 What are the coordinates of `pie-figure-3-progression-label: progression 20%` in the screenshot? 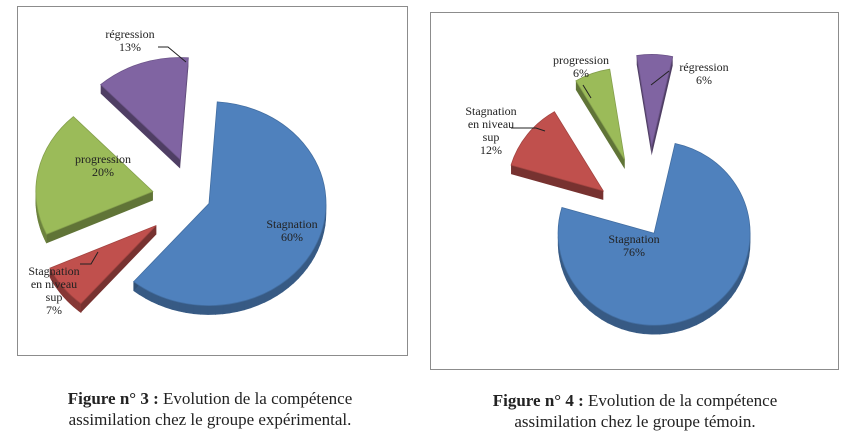 It's located at (103, 165).